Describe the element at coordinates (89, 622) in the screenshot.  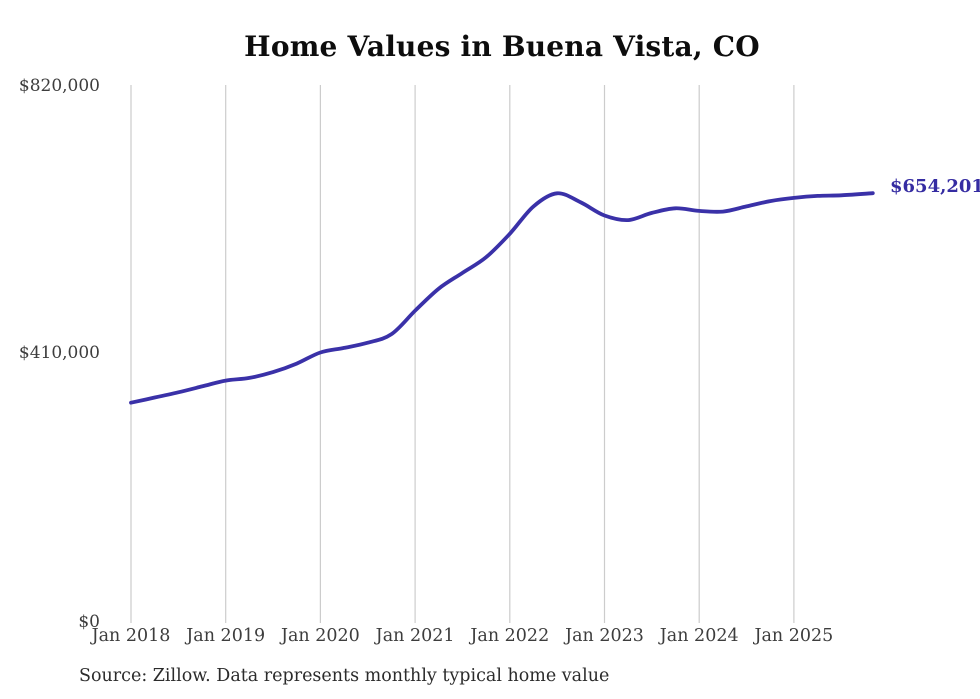
I see `y-axis-tick-label: $0` at that location.